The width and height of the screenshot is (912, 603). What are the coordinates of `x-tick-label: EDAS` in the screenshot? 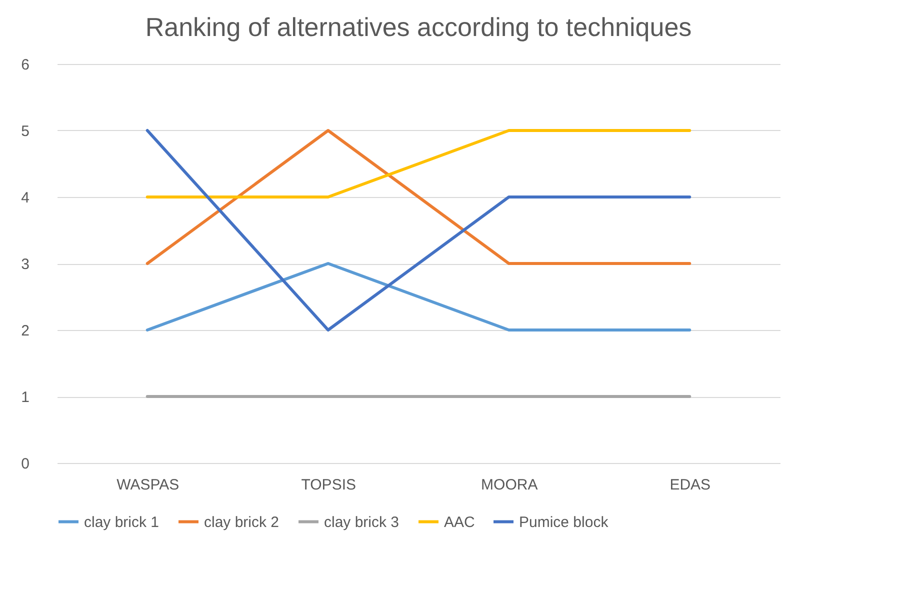 It's located at (690, 485).